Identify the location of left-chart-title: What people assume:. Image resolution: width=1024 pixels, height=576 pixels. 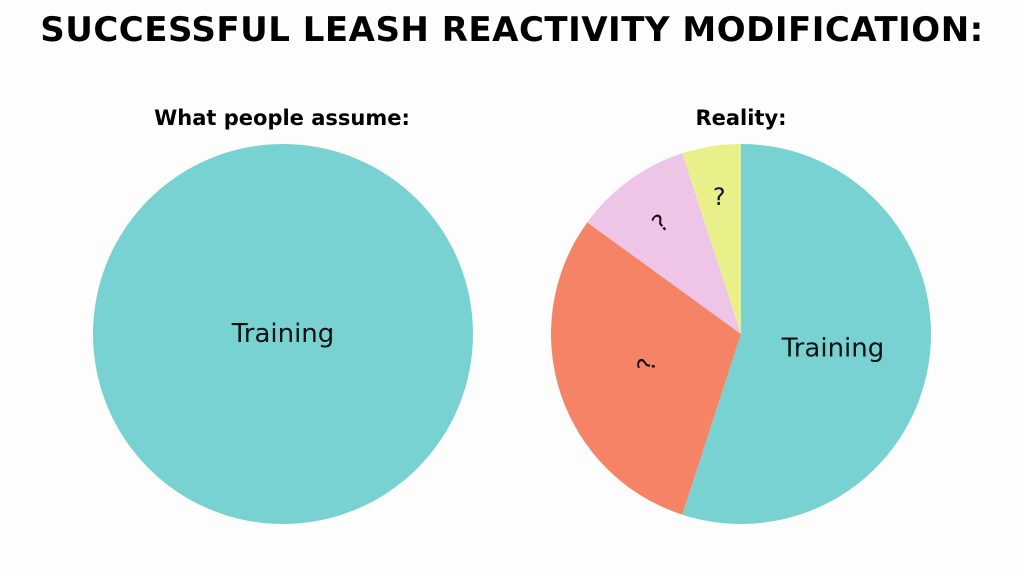
(282, 118).